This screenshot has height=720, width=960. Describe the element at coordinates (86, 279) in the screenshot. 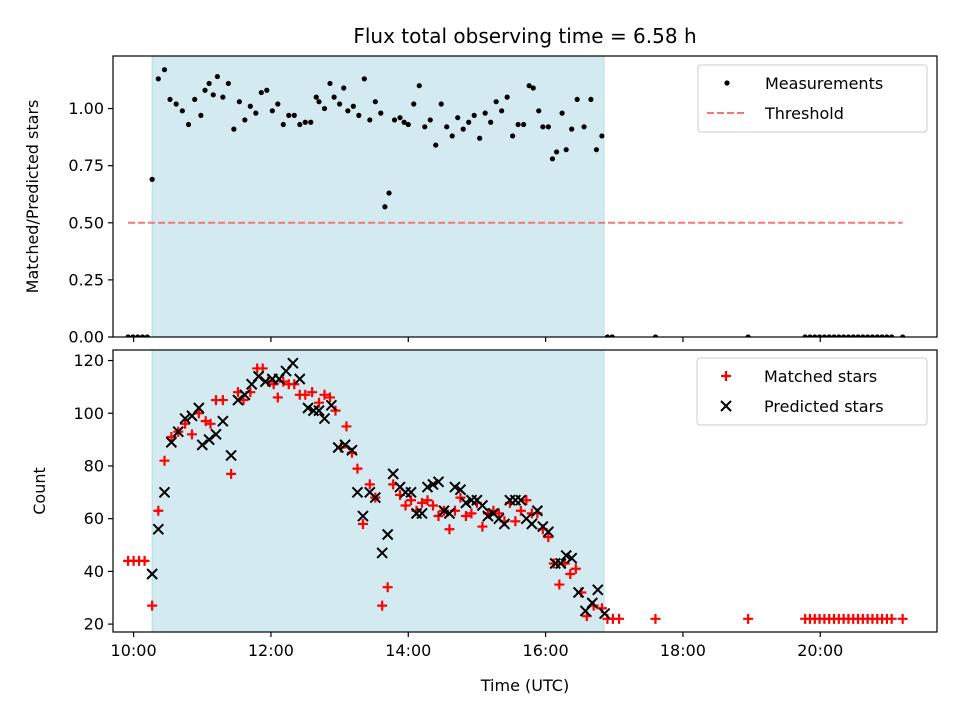

I see `y-tick-label: 0.25` at that location.